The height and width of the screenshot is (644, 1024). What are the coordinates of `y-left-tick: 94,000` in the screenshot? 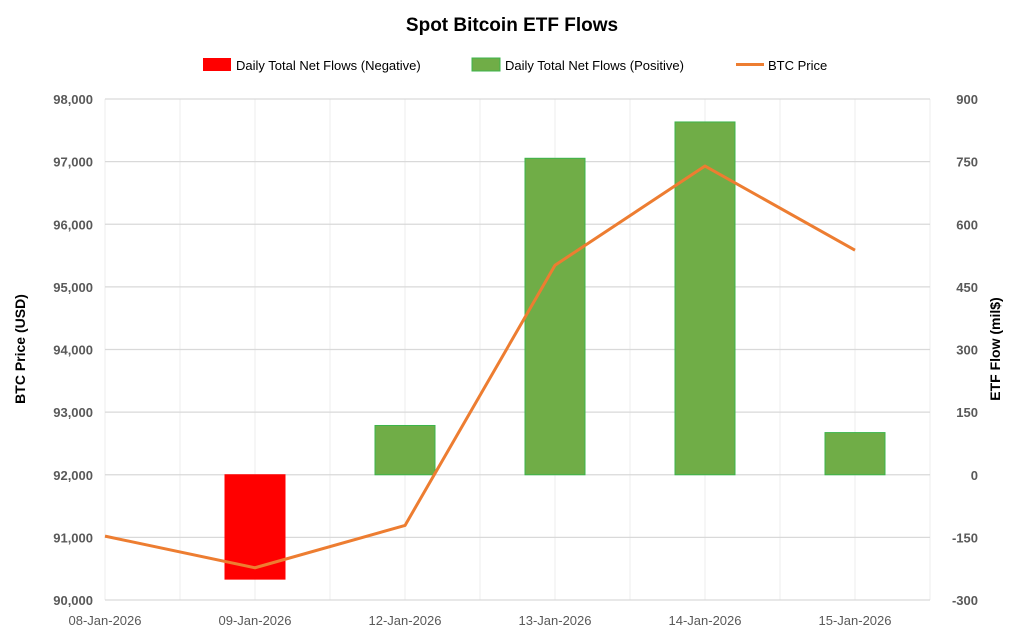 It's located at (73, 350).